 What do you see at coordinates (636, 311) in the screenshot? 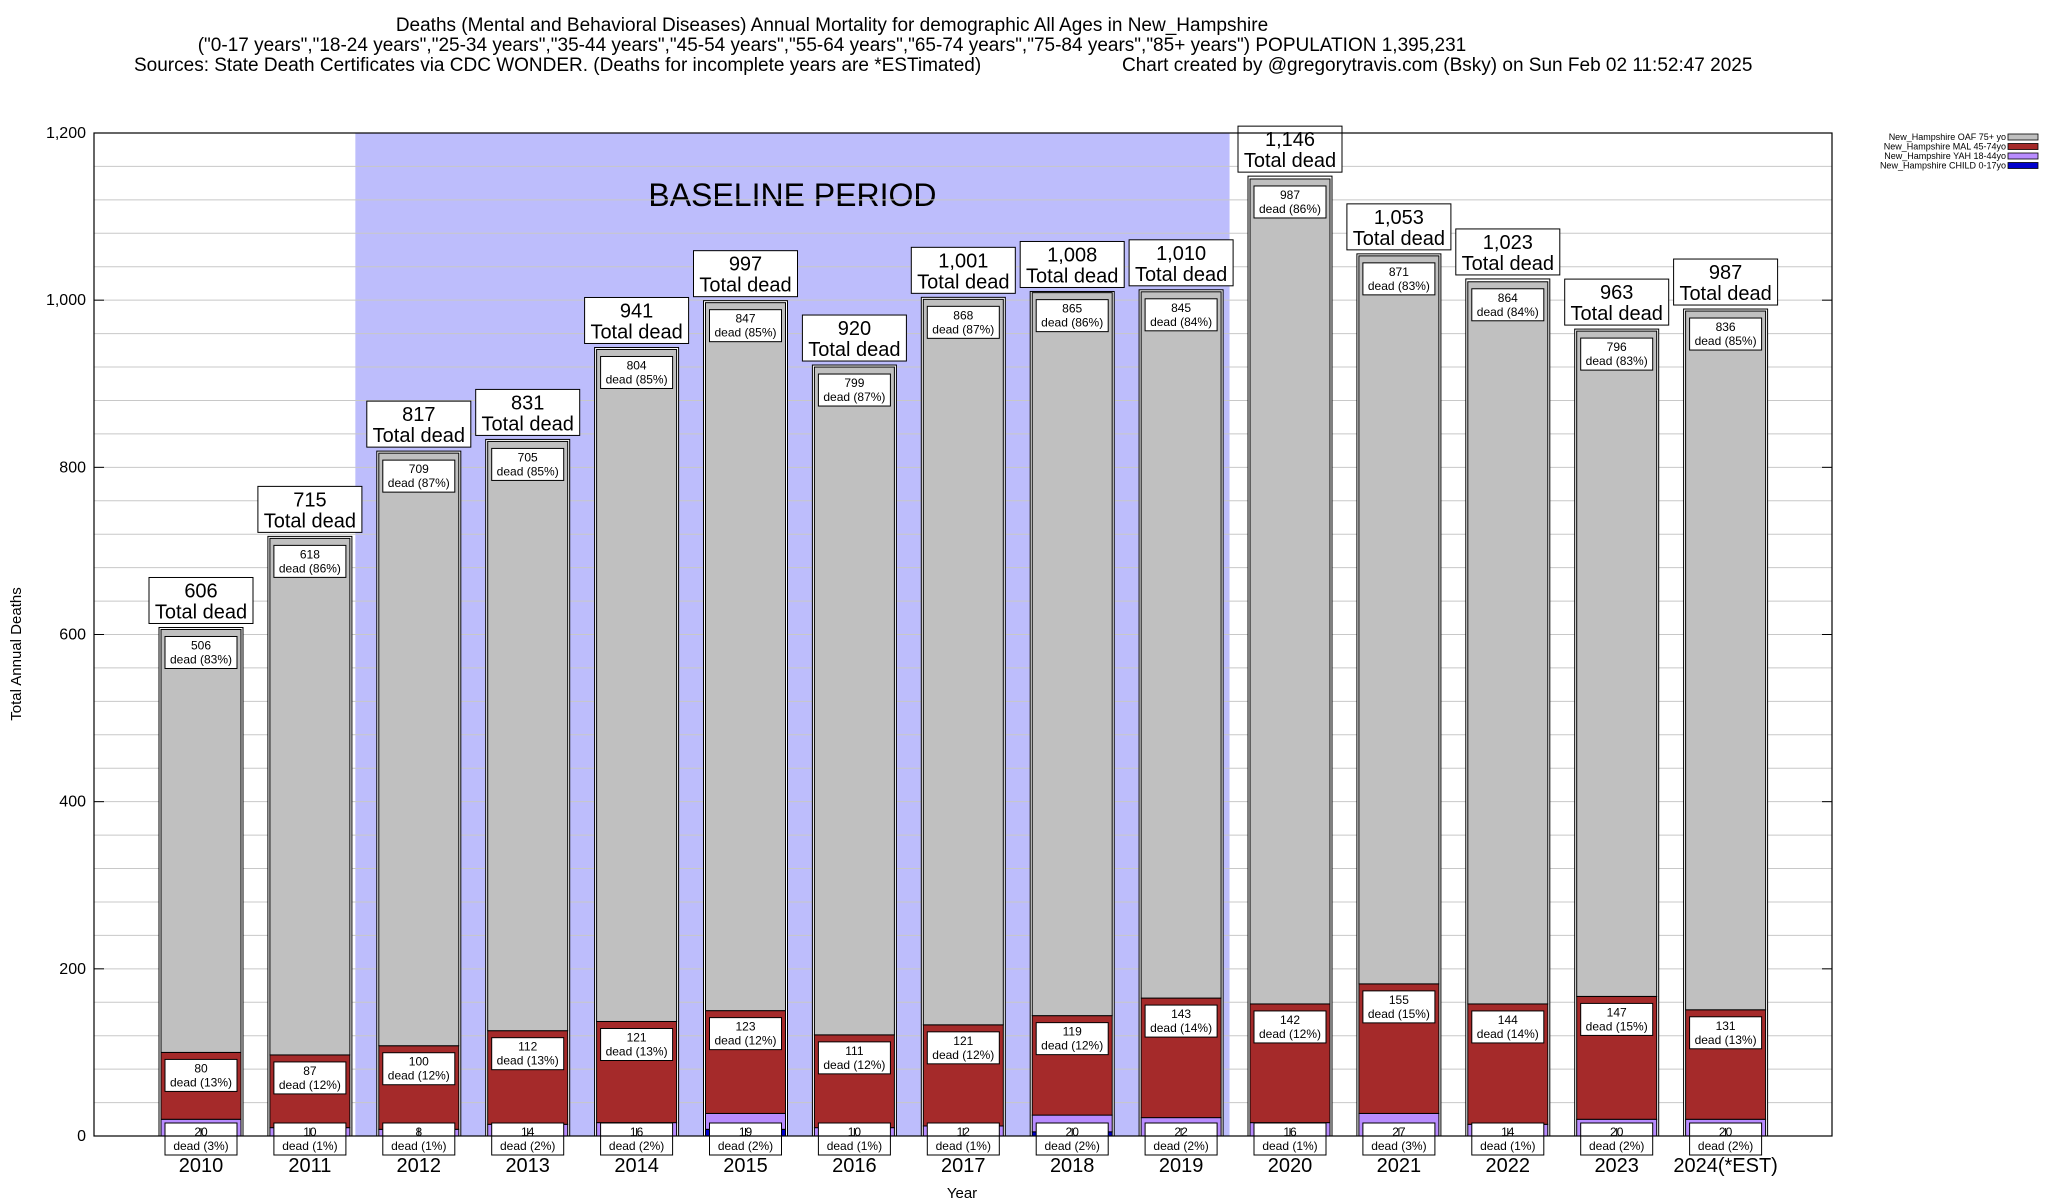
I see `total-label-value: 941` at bounding box center [636, 311].